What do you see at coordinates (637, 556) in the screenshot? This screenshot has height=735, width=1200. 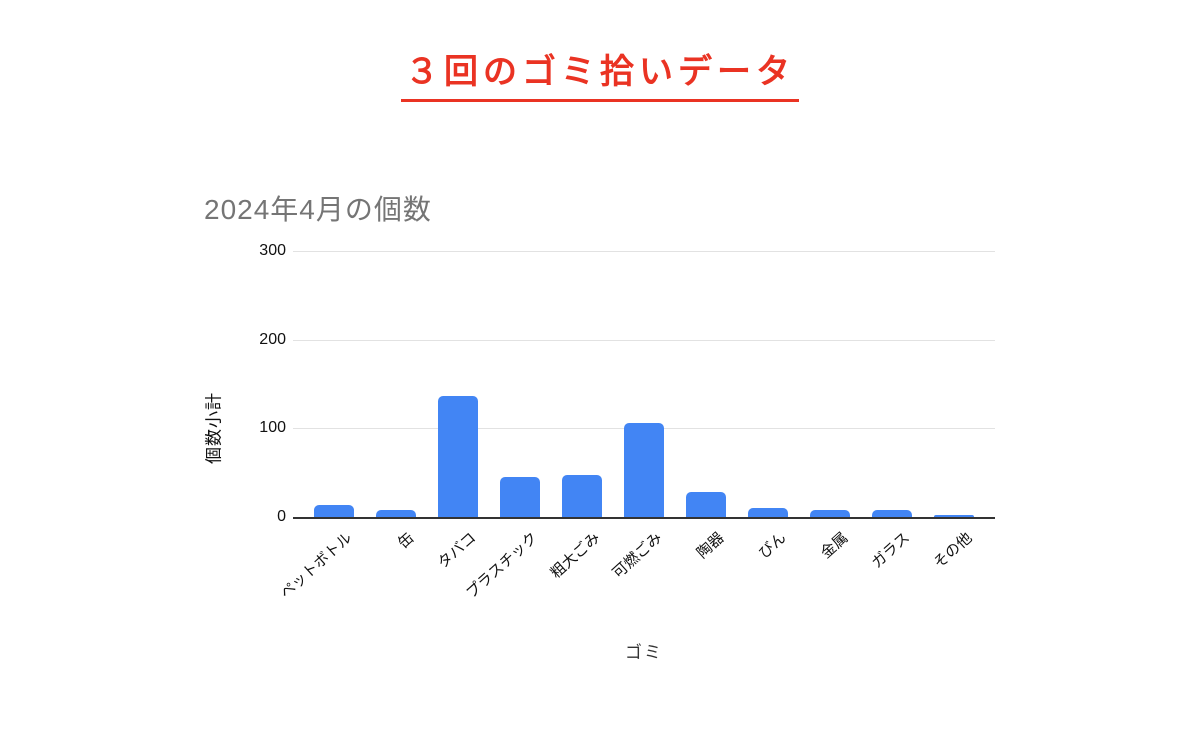 I see `x-category-label-6: 可燃ごみ` at bounding box center [637, 556].